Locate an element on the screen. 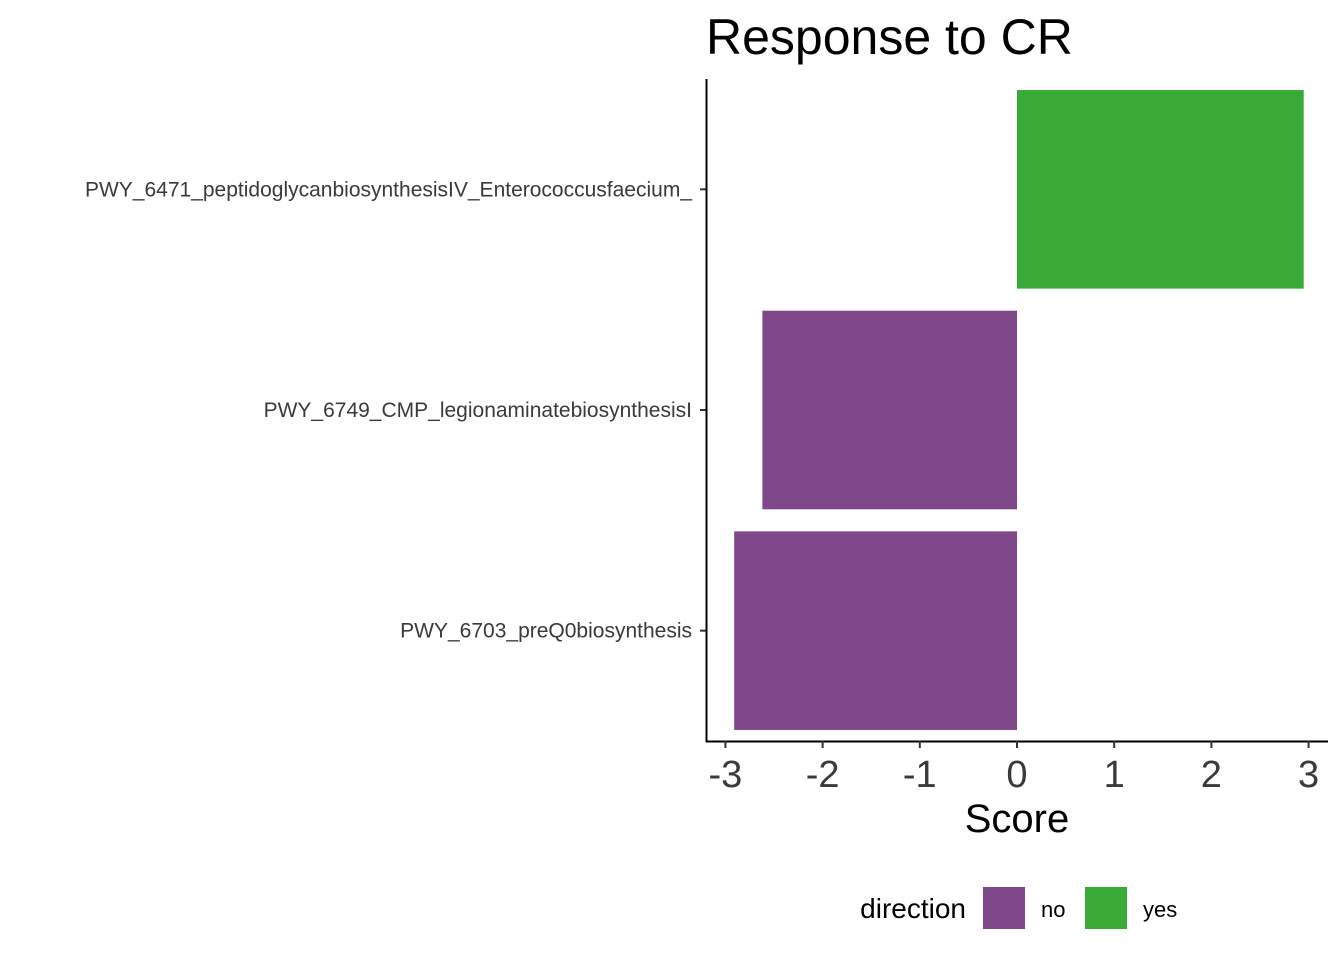  legend-title: direction is located at coordinates (913, 908).